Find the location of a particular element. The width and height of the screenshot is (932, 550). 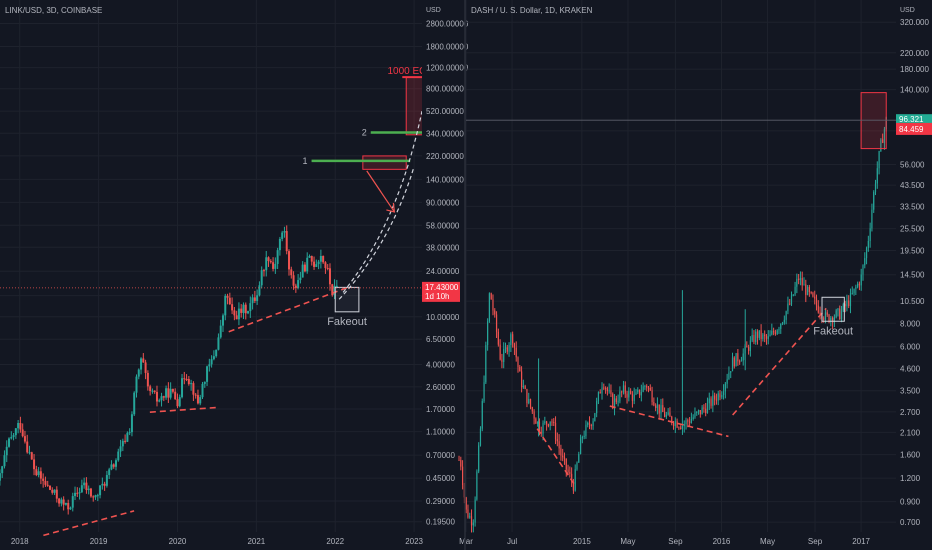

y-tick-label: 220.000 is located at coordinates (914, 53).